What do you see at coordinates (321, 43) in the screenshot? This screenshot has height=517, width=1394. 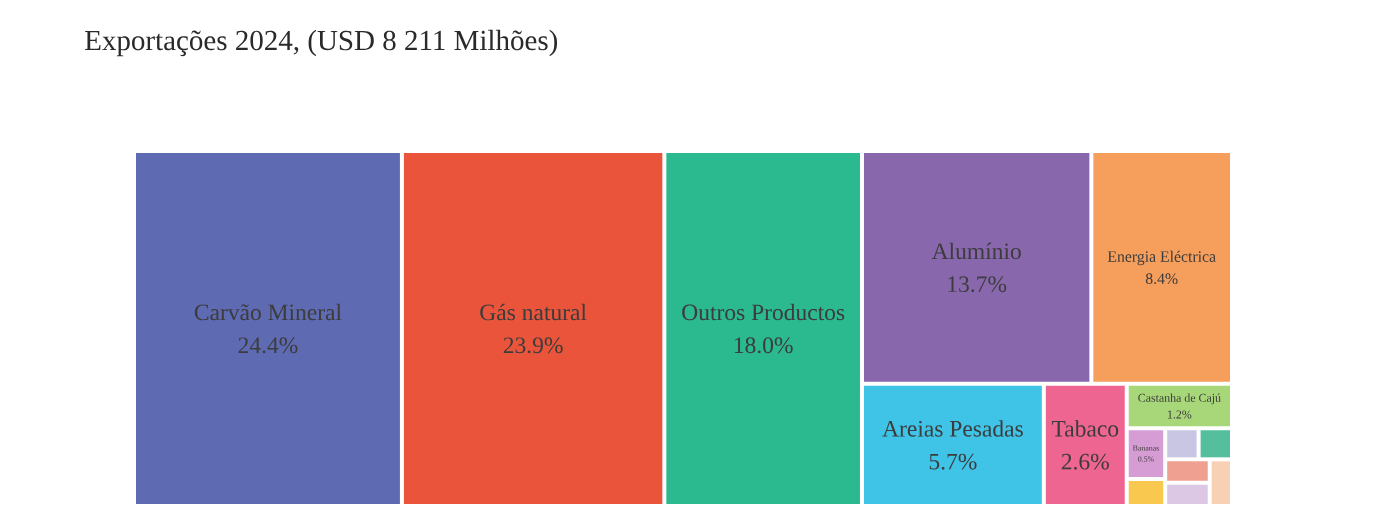 I see `text: Exportações 2024, (USD 8 211 Milhões)` at bounding box center [321, 43].